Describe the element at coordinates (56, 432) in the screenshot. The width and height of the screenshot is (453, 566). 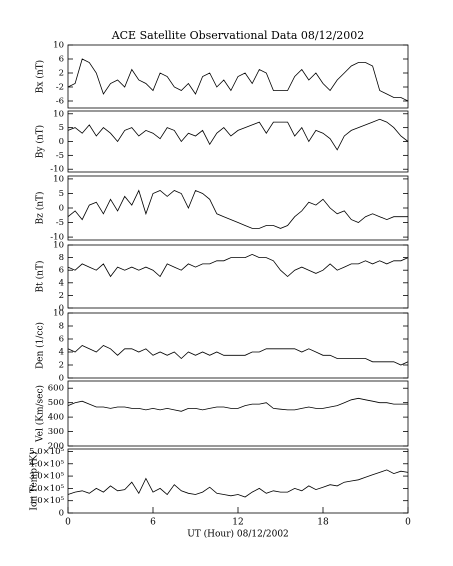
I see `y-tick-label: 300` at that location.